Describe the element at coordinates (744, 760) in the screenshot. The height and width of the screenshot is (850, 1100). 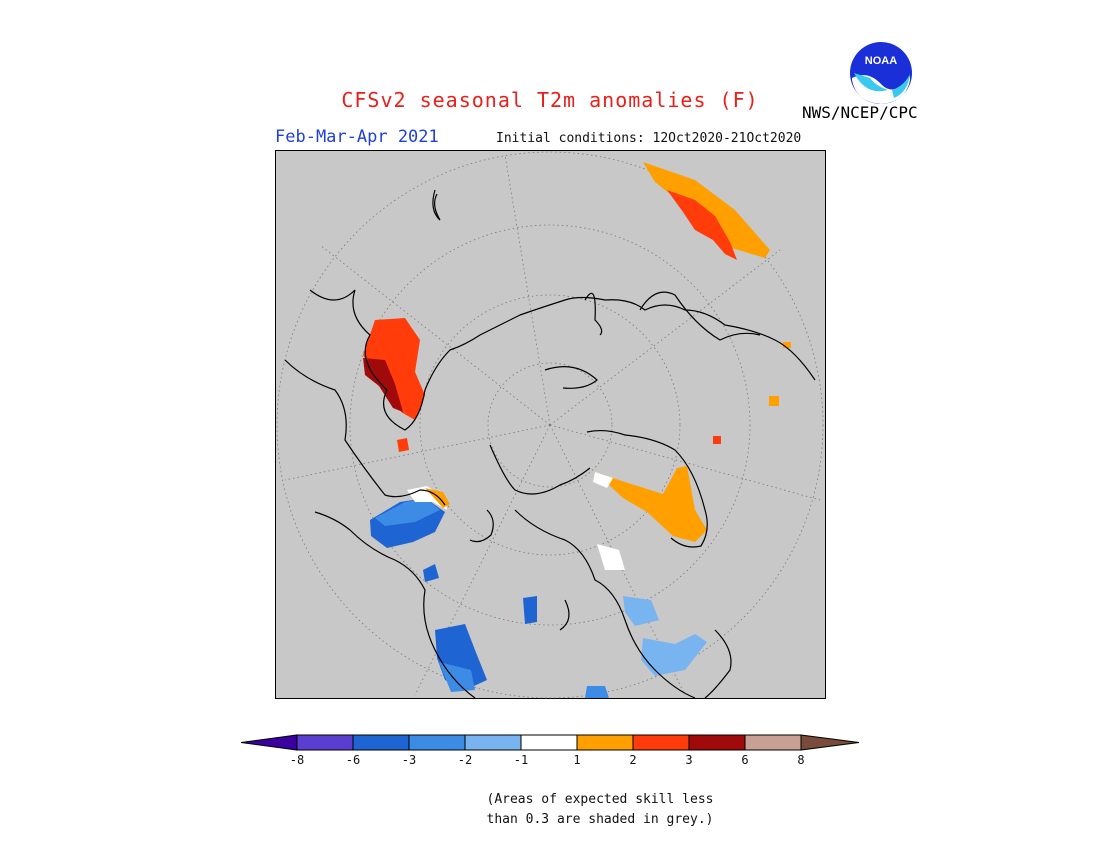
I see `colorbar-tick-label: 6` at that location.